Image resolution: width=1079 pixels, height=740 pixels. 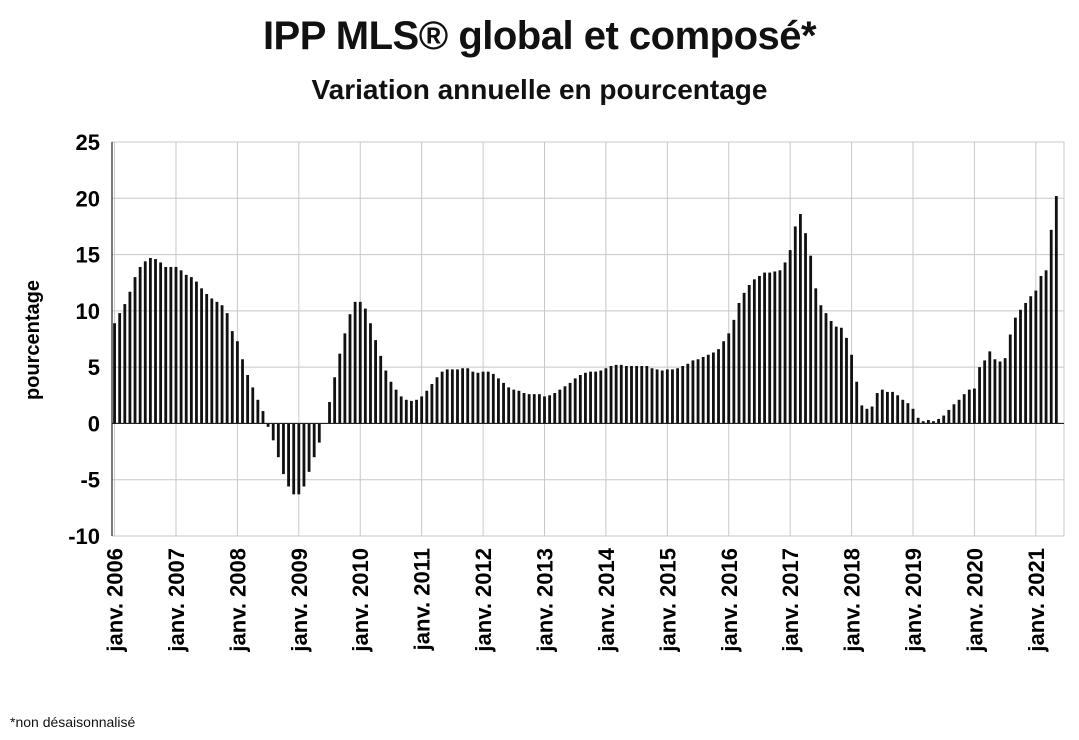 I want to click on x-tick-label: janv. 2012, so click(x=483, y=600).